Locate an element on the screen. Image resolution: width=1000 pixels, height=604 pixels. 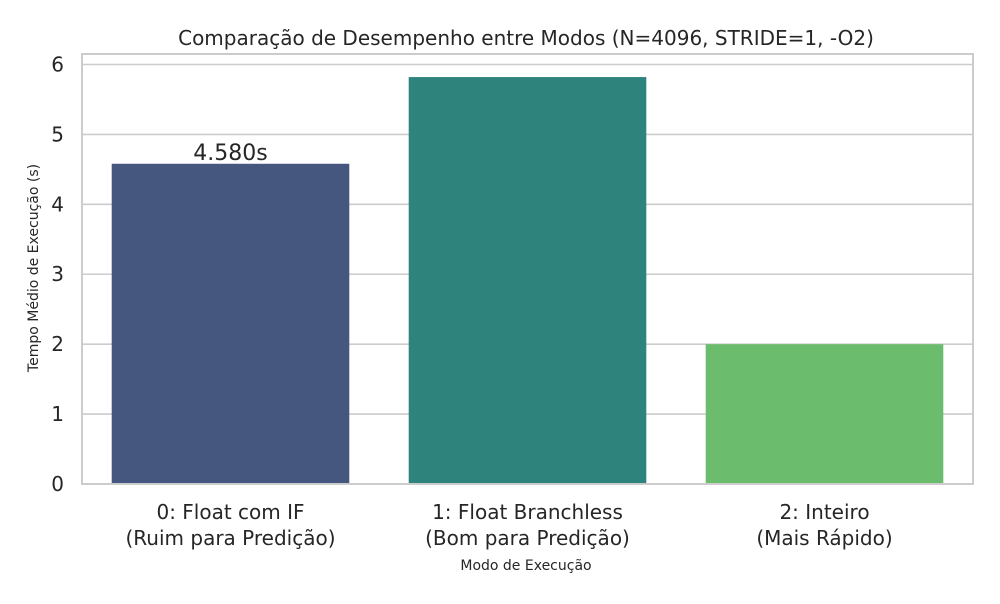
y-tick-label: 3 is located at coordinates (57, 274).